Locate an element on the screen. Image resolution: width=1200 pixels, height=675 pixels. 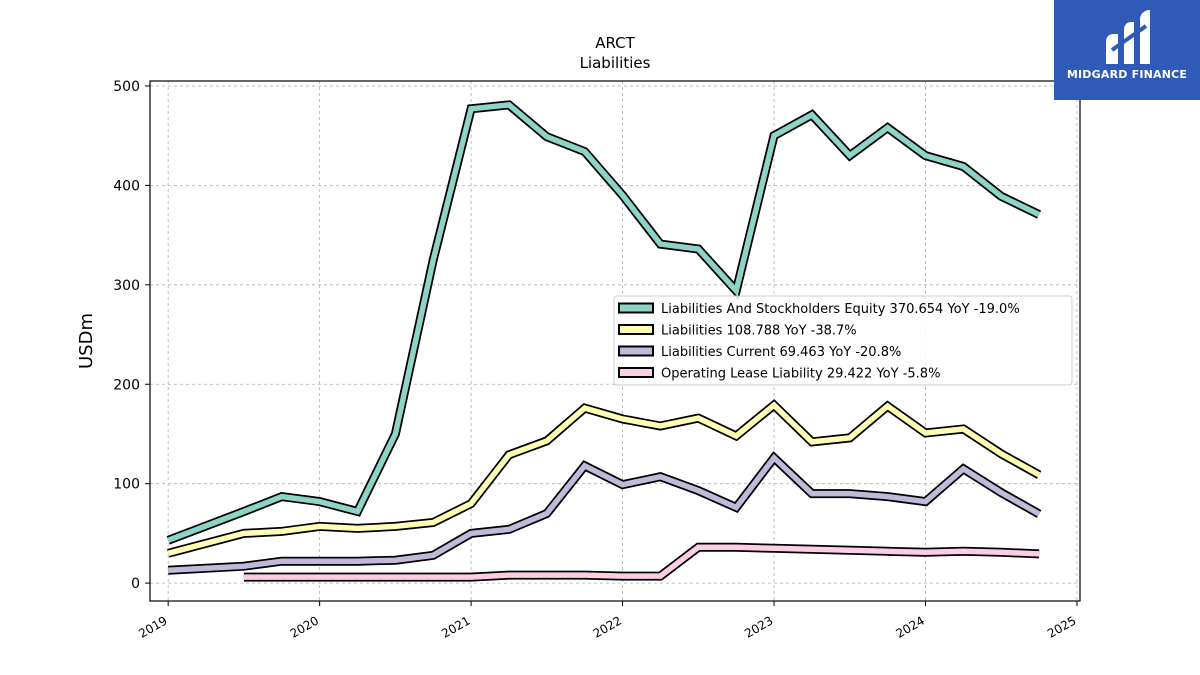
x-tick-label: 2019 is located at coordinates (152, 626).